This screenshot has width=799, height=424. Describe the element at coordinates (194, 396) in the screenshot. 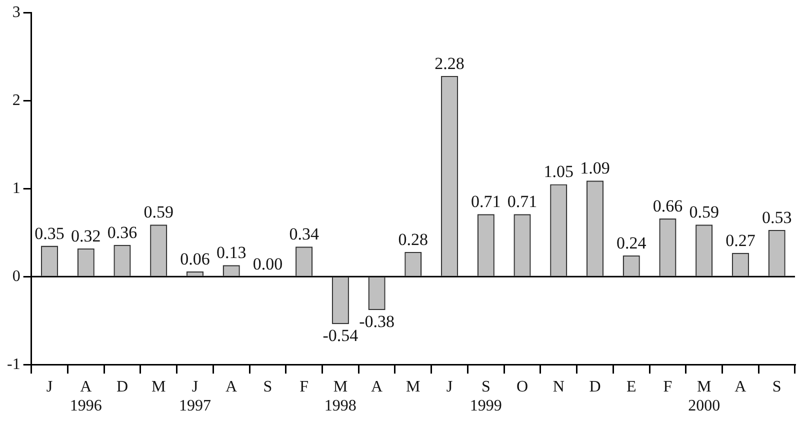

I see `x-tick-label: J 1997` at that location.